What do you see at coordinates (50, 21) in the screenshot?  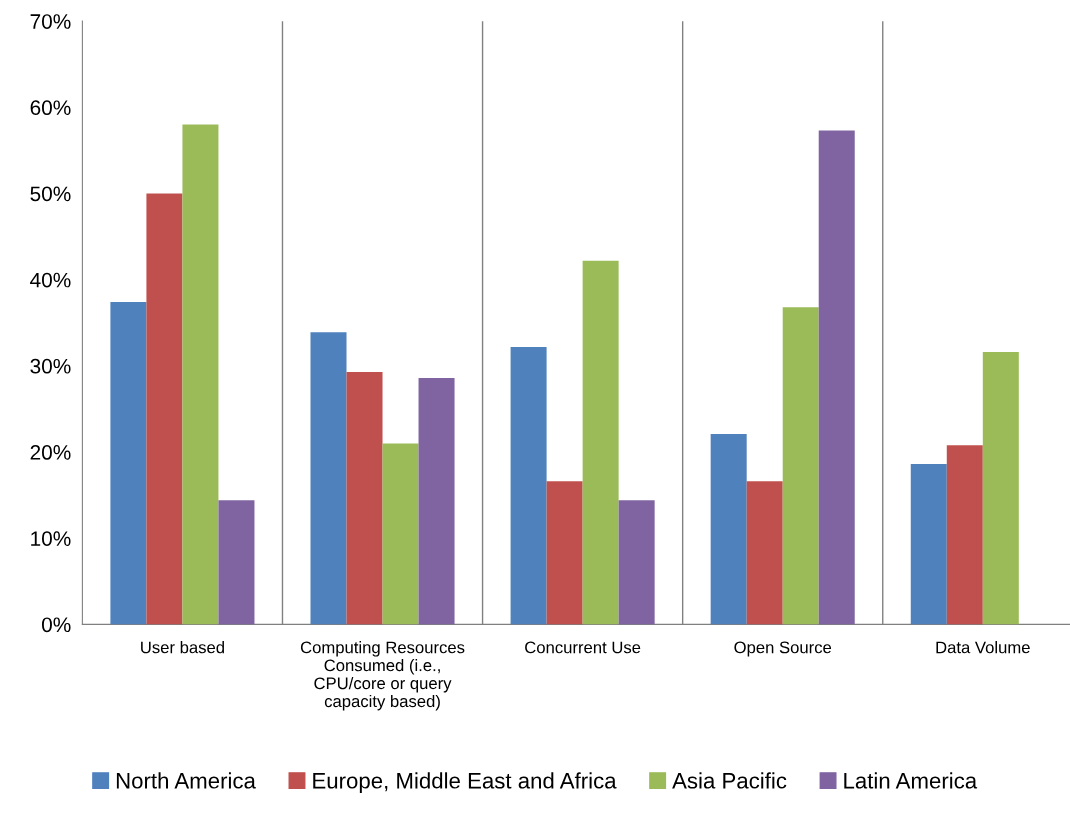 I see `y-tick-label: 70%` at bounding box center [50, 21].